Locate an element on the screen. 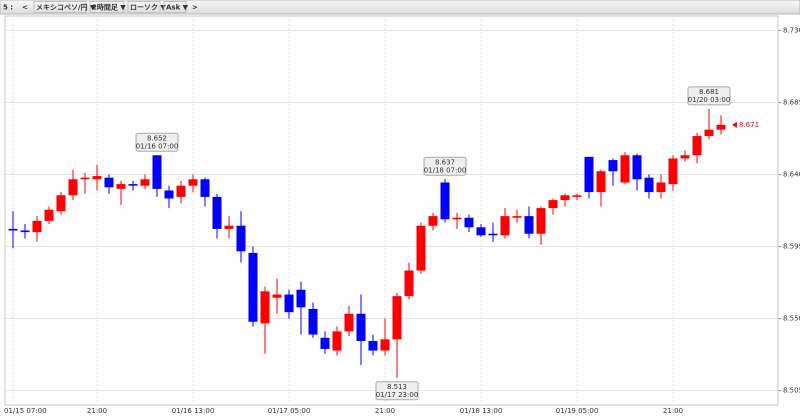 The width and height of the screenshot is (800, 416). annotation-time: 01/16 07:00 is located at coordinates (157, 146).